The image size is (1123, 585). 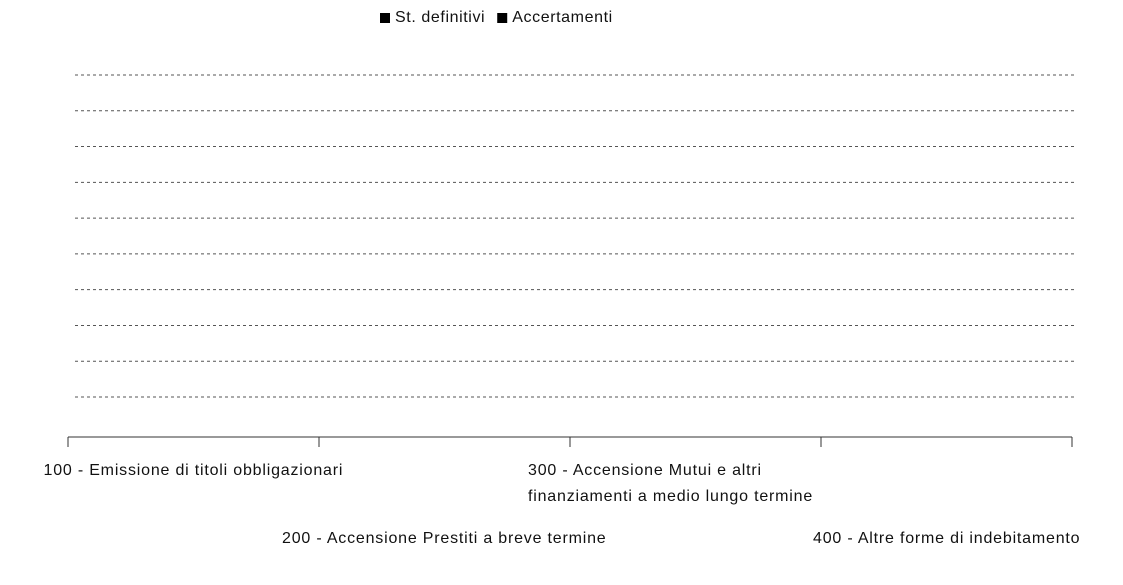 What do you see at coordinates (562, 17) in the screenshot?
I see `legend-label: Accertamenti` at bounding box center [562, 17].